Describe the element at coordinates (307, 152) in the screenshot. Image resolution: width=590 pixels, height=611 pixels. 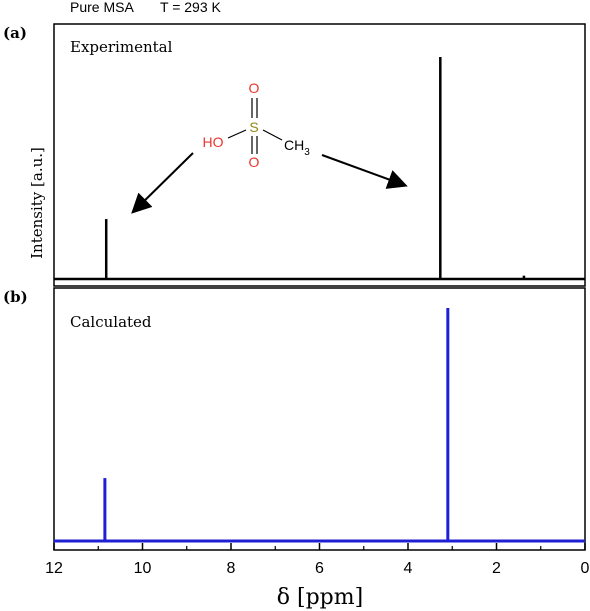
I see `atom-ch-sub: 3` at that location.